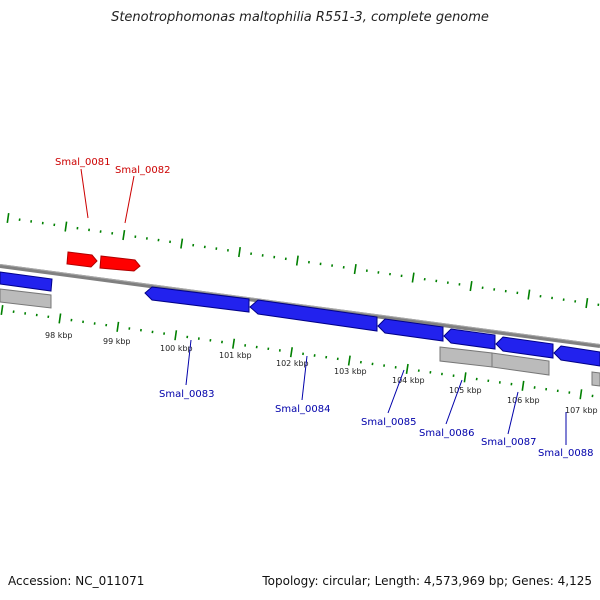  Describe the element at coordinates (465, 390) in the screenshot. I see `kbp-label: 105 kbp` at that location.